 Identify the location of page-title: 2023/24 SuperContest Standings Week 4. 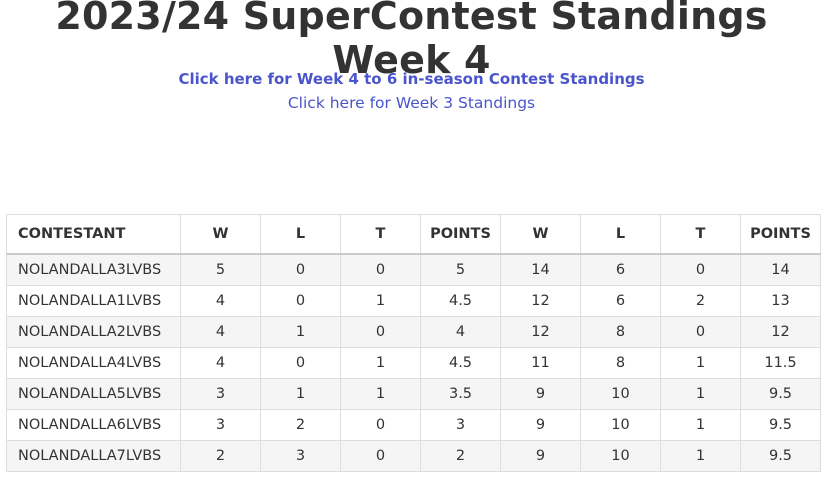
(411, 41).